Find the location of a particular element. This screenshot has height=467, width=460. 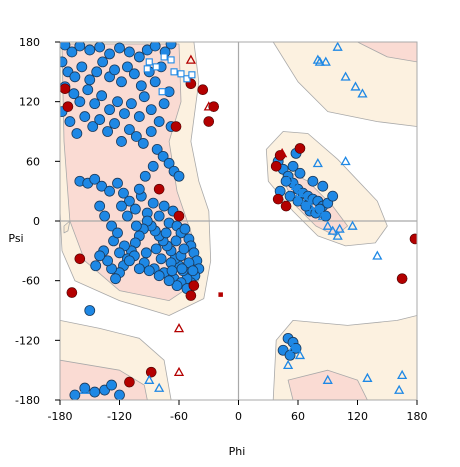

x-tick-label: 60 is located at coordinates (298, 416).